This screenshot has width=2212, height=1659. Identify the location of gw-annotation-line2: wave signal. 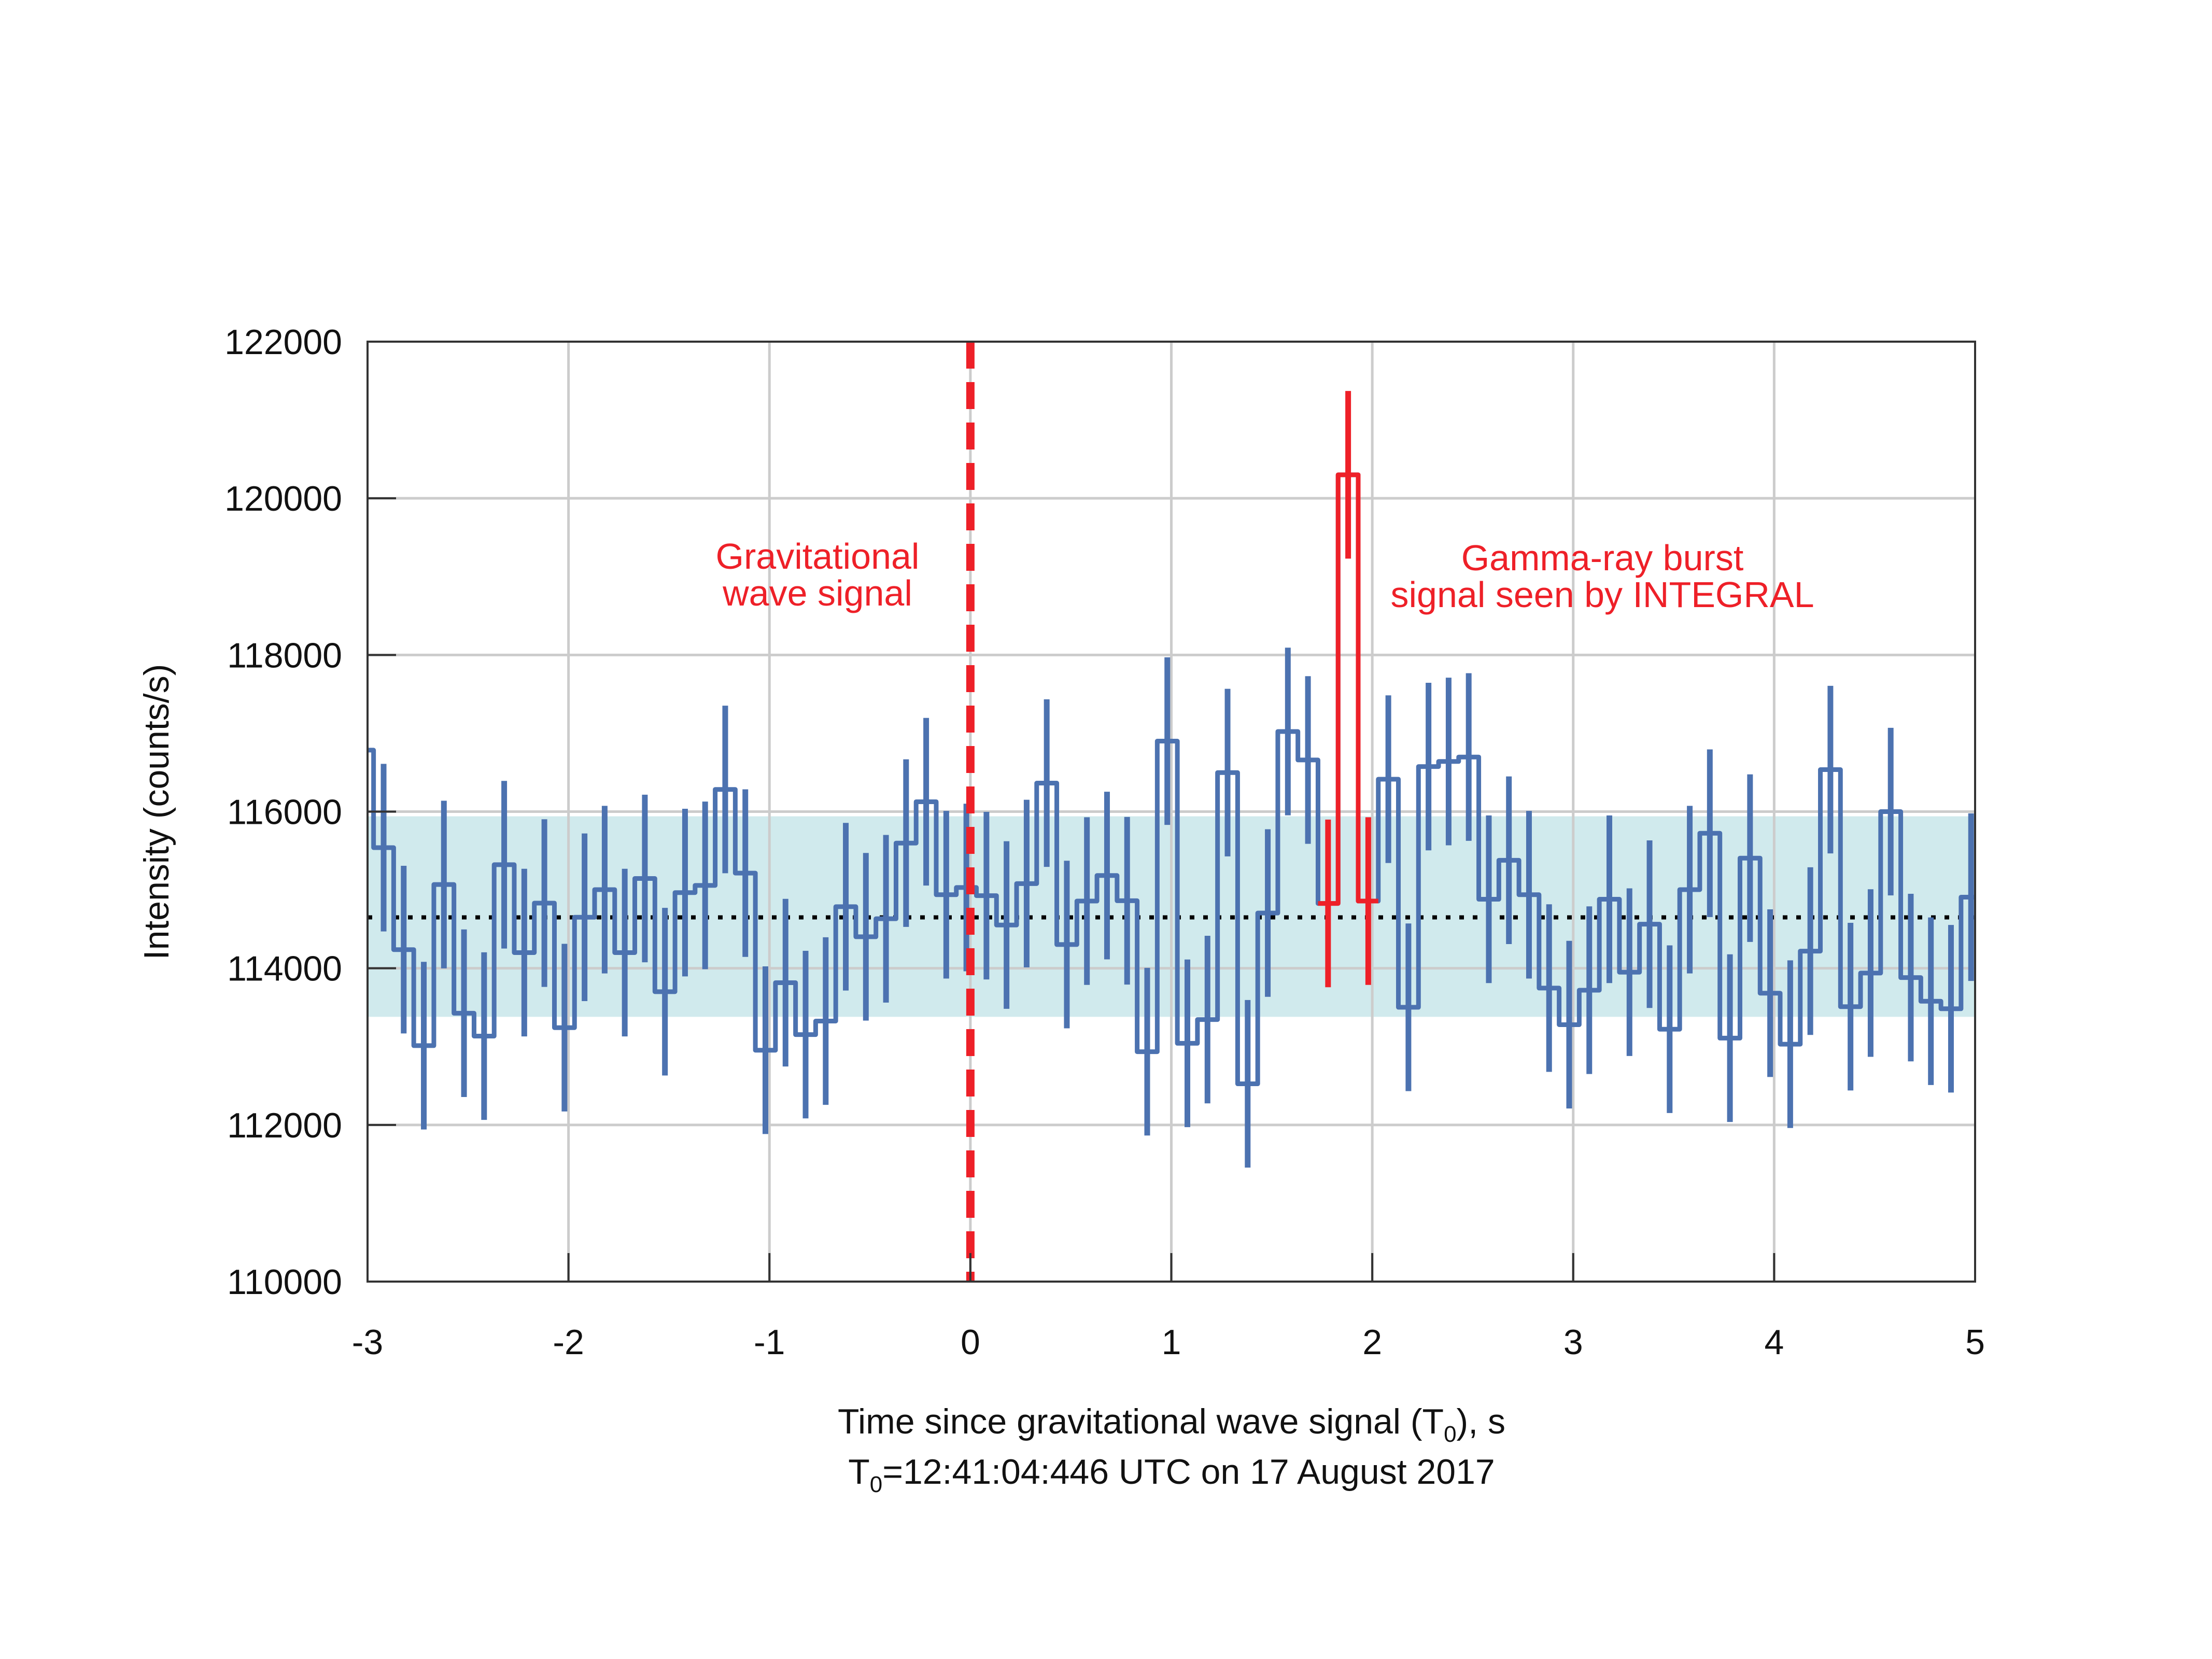
(817, 593).